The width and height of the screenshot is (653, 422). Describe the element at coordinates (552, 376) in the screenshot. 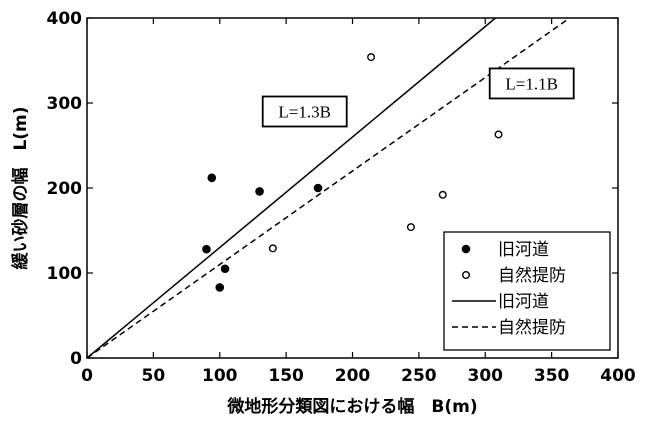

I see `x-tick-label: 350` at that location.